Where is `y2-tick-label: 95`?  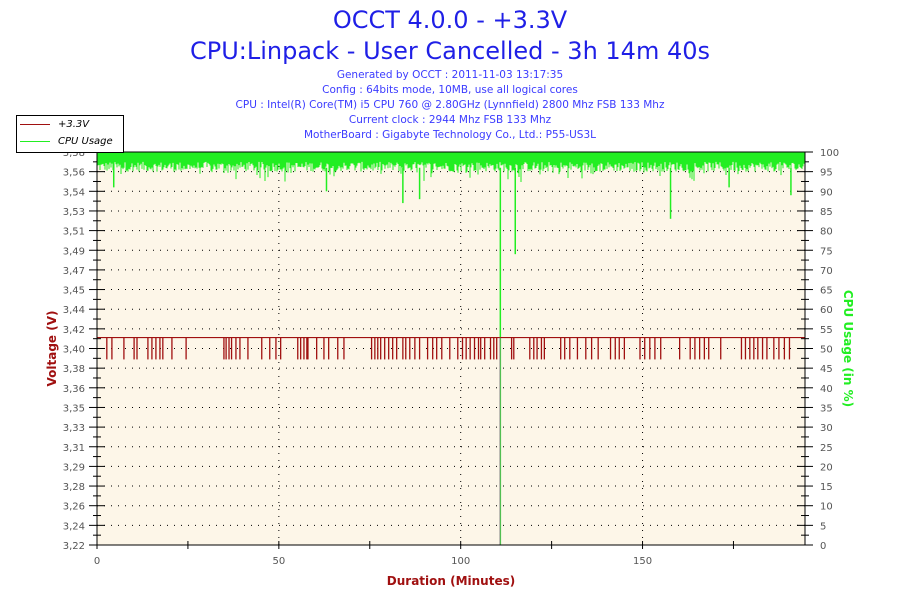
y2-tick-label: 95 is located at coordinates (826, 173).